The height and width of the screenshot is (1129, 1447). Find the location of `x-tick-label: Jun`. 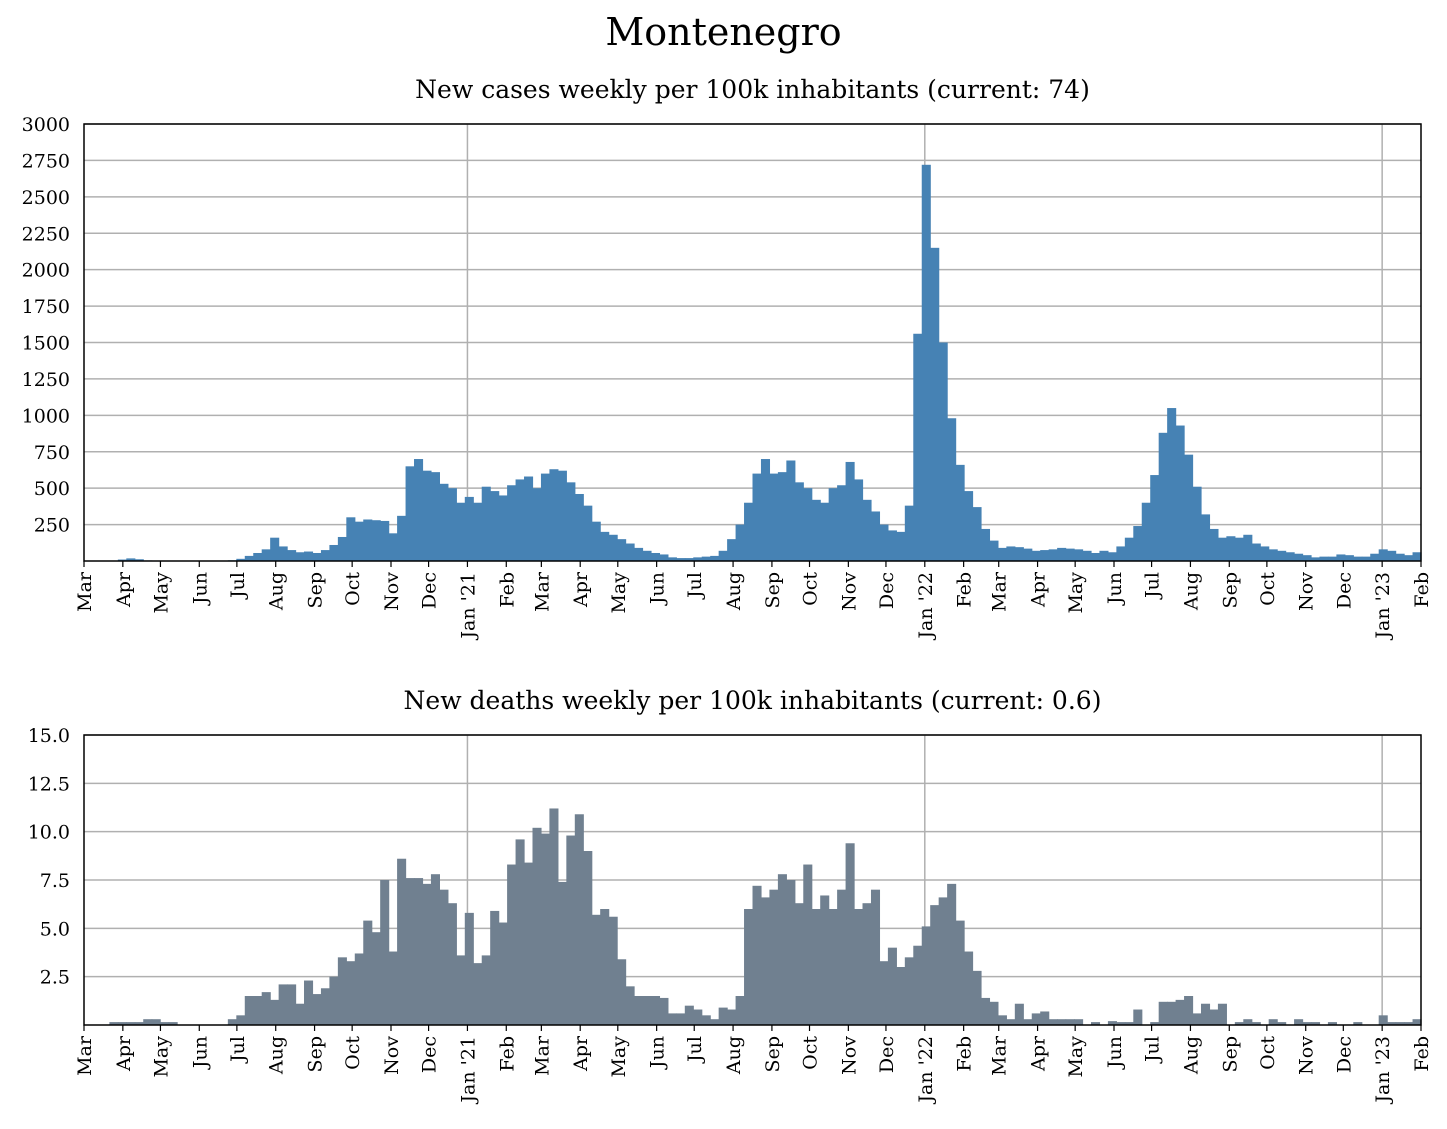

x-tick-label: Jun is located at coordinates (658, 1053).